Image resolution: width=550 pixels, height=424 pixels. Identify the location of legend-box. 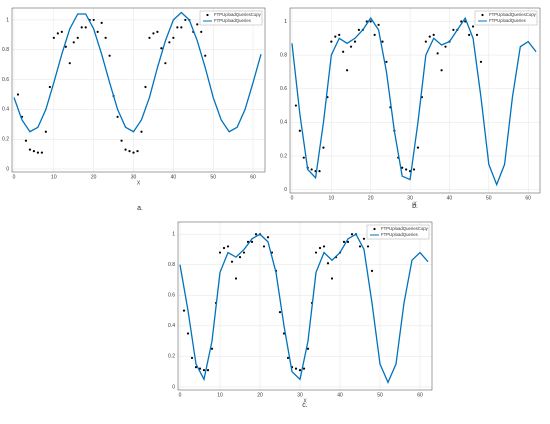
(398, 232).